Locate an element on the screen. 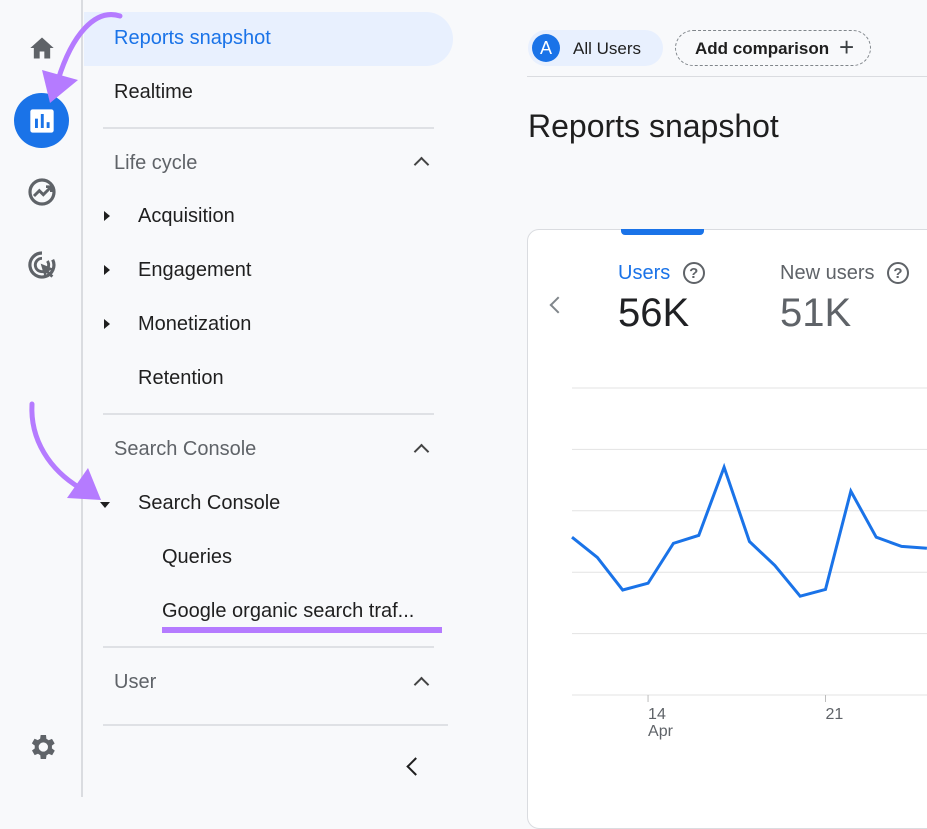 The width and height of the screenshot is (927, 829). left-rail is located at coordinates (41, 398).